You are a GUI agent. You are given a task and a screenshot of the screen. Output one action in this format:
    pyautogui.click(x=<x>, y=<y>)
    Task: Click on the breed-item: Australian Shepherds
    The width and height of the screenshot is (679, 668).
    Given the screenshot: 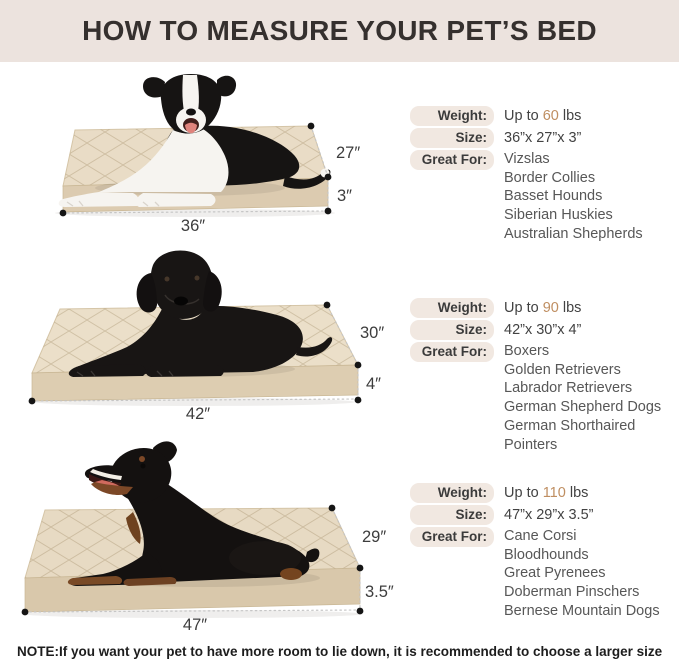 What is the action you would take?
    pyautogui.click(x=573, y=233)
    